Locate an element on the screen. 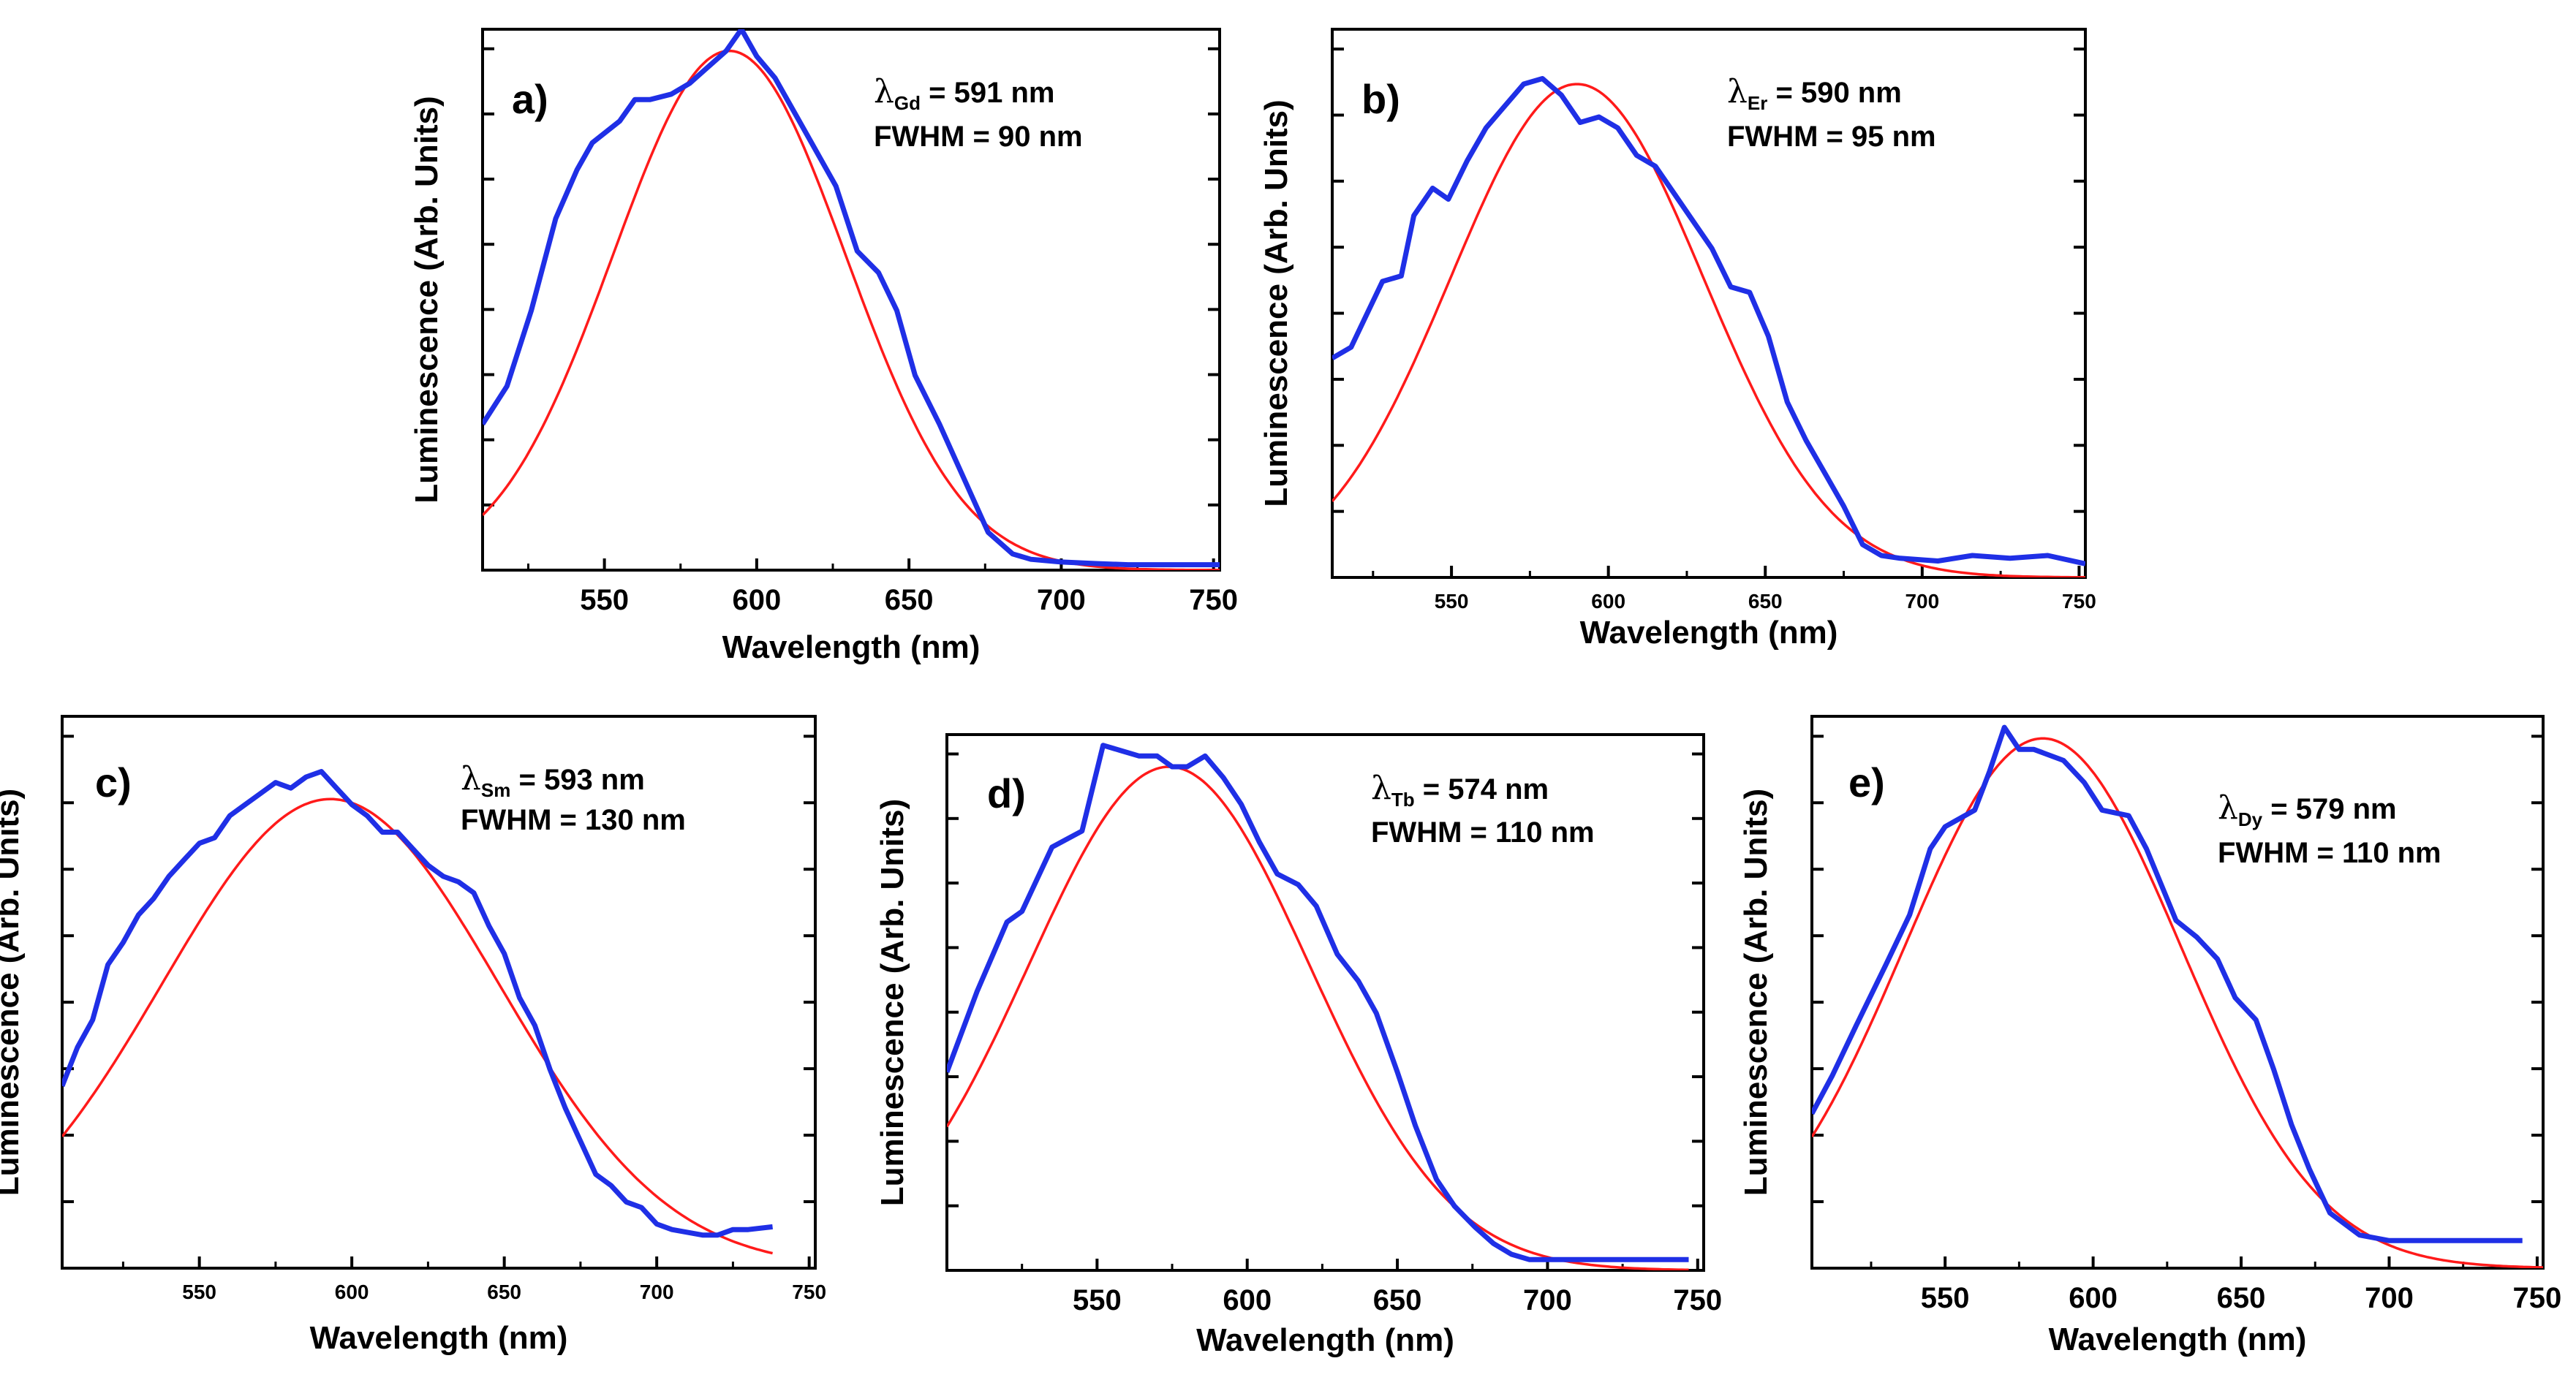 The image size is (2576, 1380). peak-annotation: λGd = 591 nm is located at coordinates (964, 93).